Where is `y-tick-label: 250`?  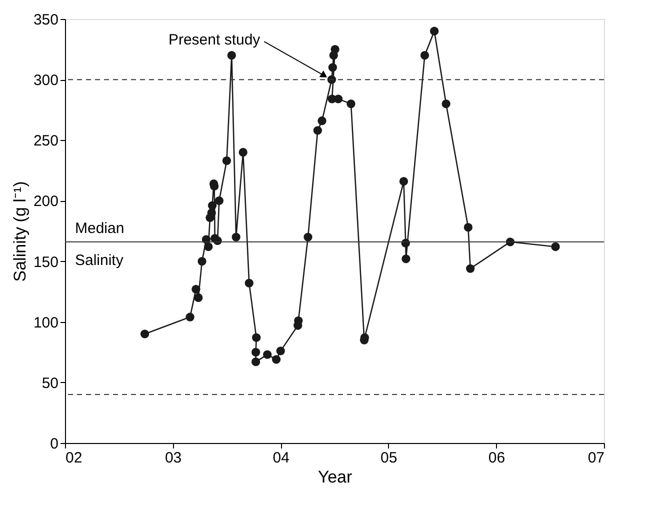 y-tick-label: 250 is located at coordinates (45, 141).